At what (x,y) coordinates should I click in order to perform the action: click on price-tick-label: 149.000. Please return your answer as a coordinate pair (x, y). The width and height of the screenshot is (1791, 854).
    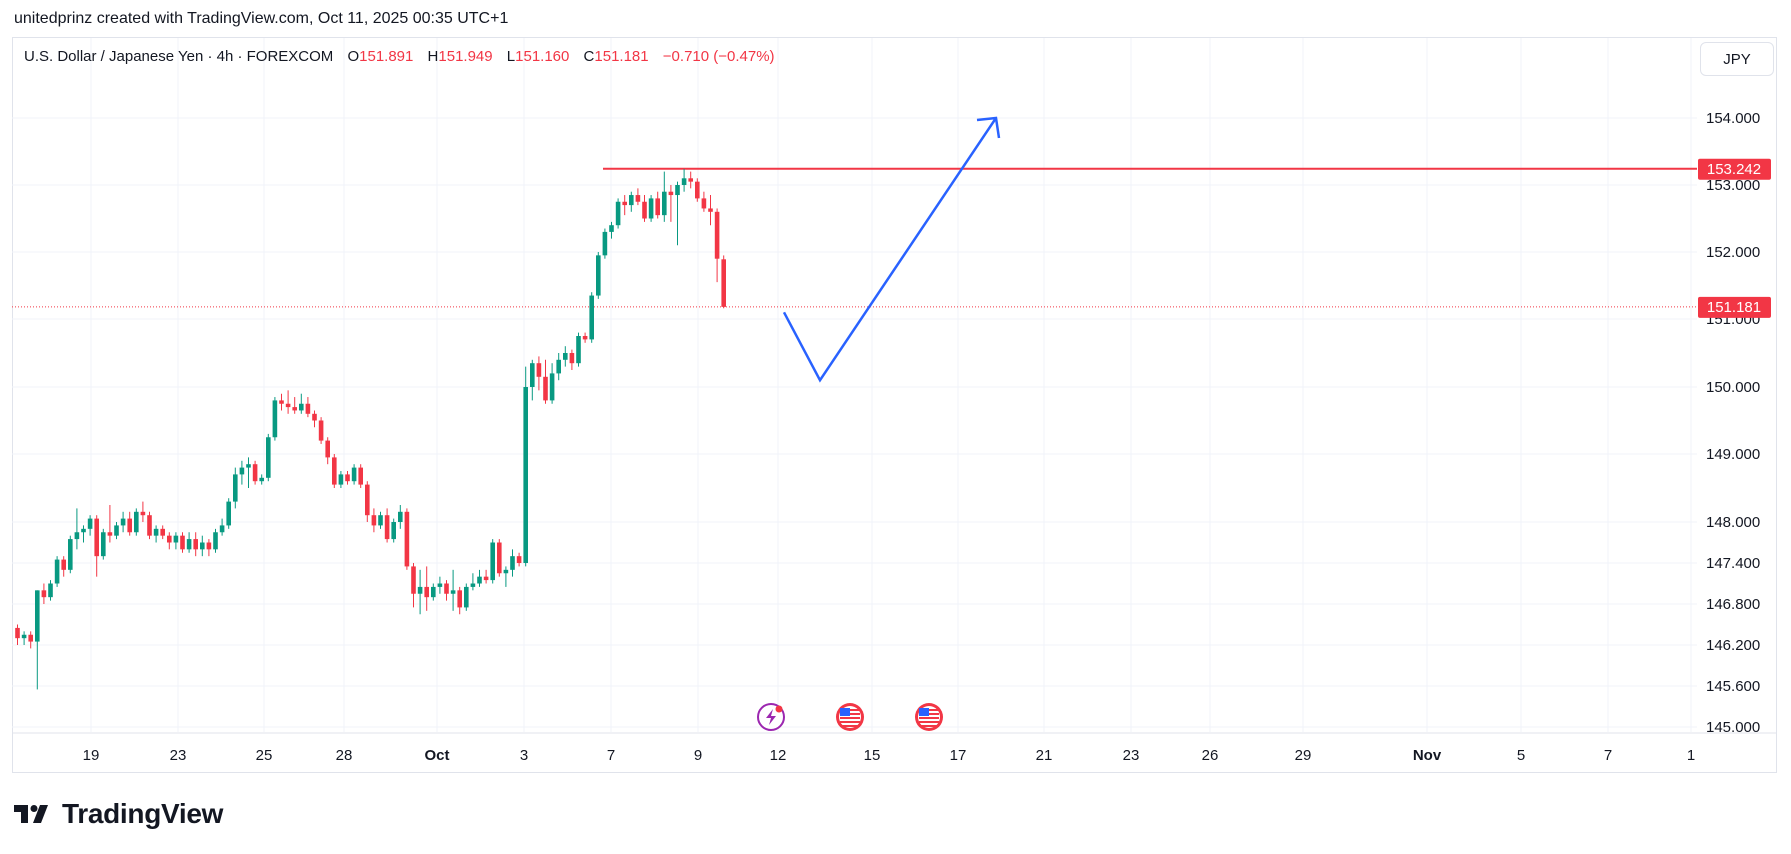
    Looking at the image, I should click on (1733, 454).